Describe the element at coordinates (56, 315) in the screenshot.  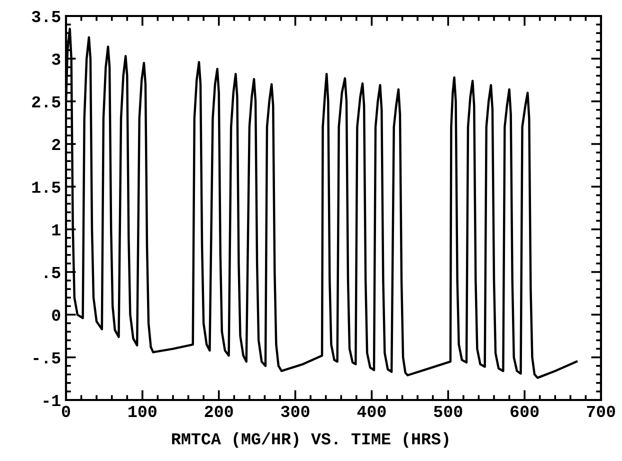
I see `y-tick-label: 0` at that location.